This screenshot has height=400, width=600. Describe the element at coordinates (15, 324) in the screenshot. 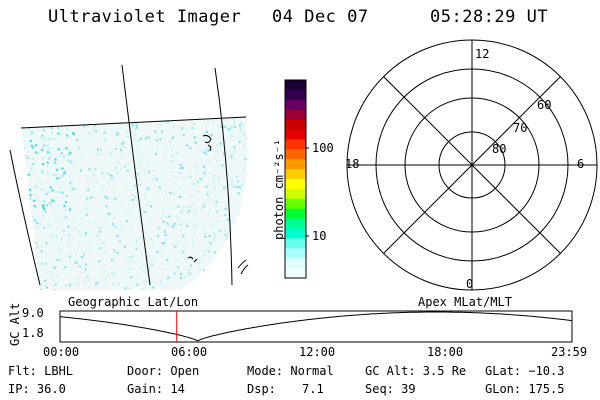

I see `timeline-ylabel: GC Alt` at that location.